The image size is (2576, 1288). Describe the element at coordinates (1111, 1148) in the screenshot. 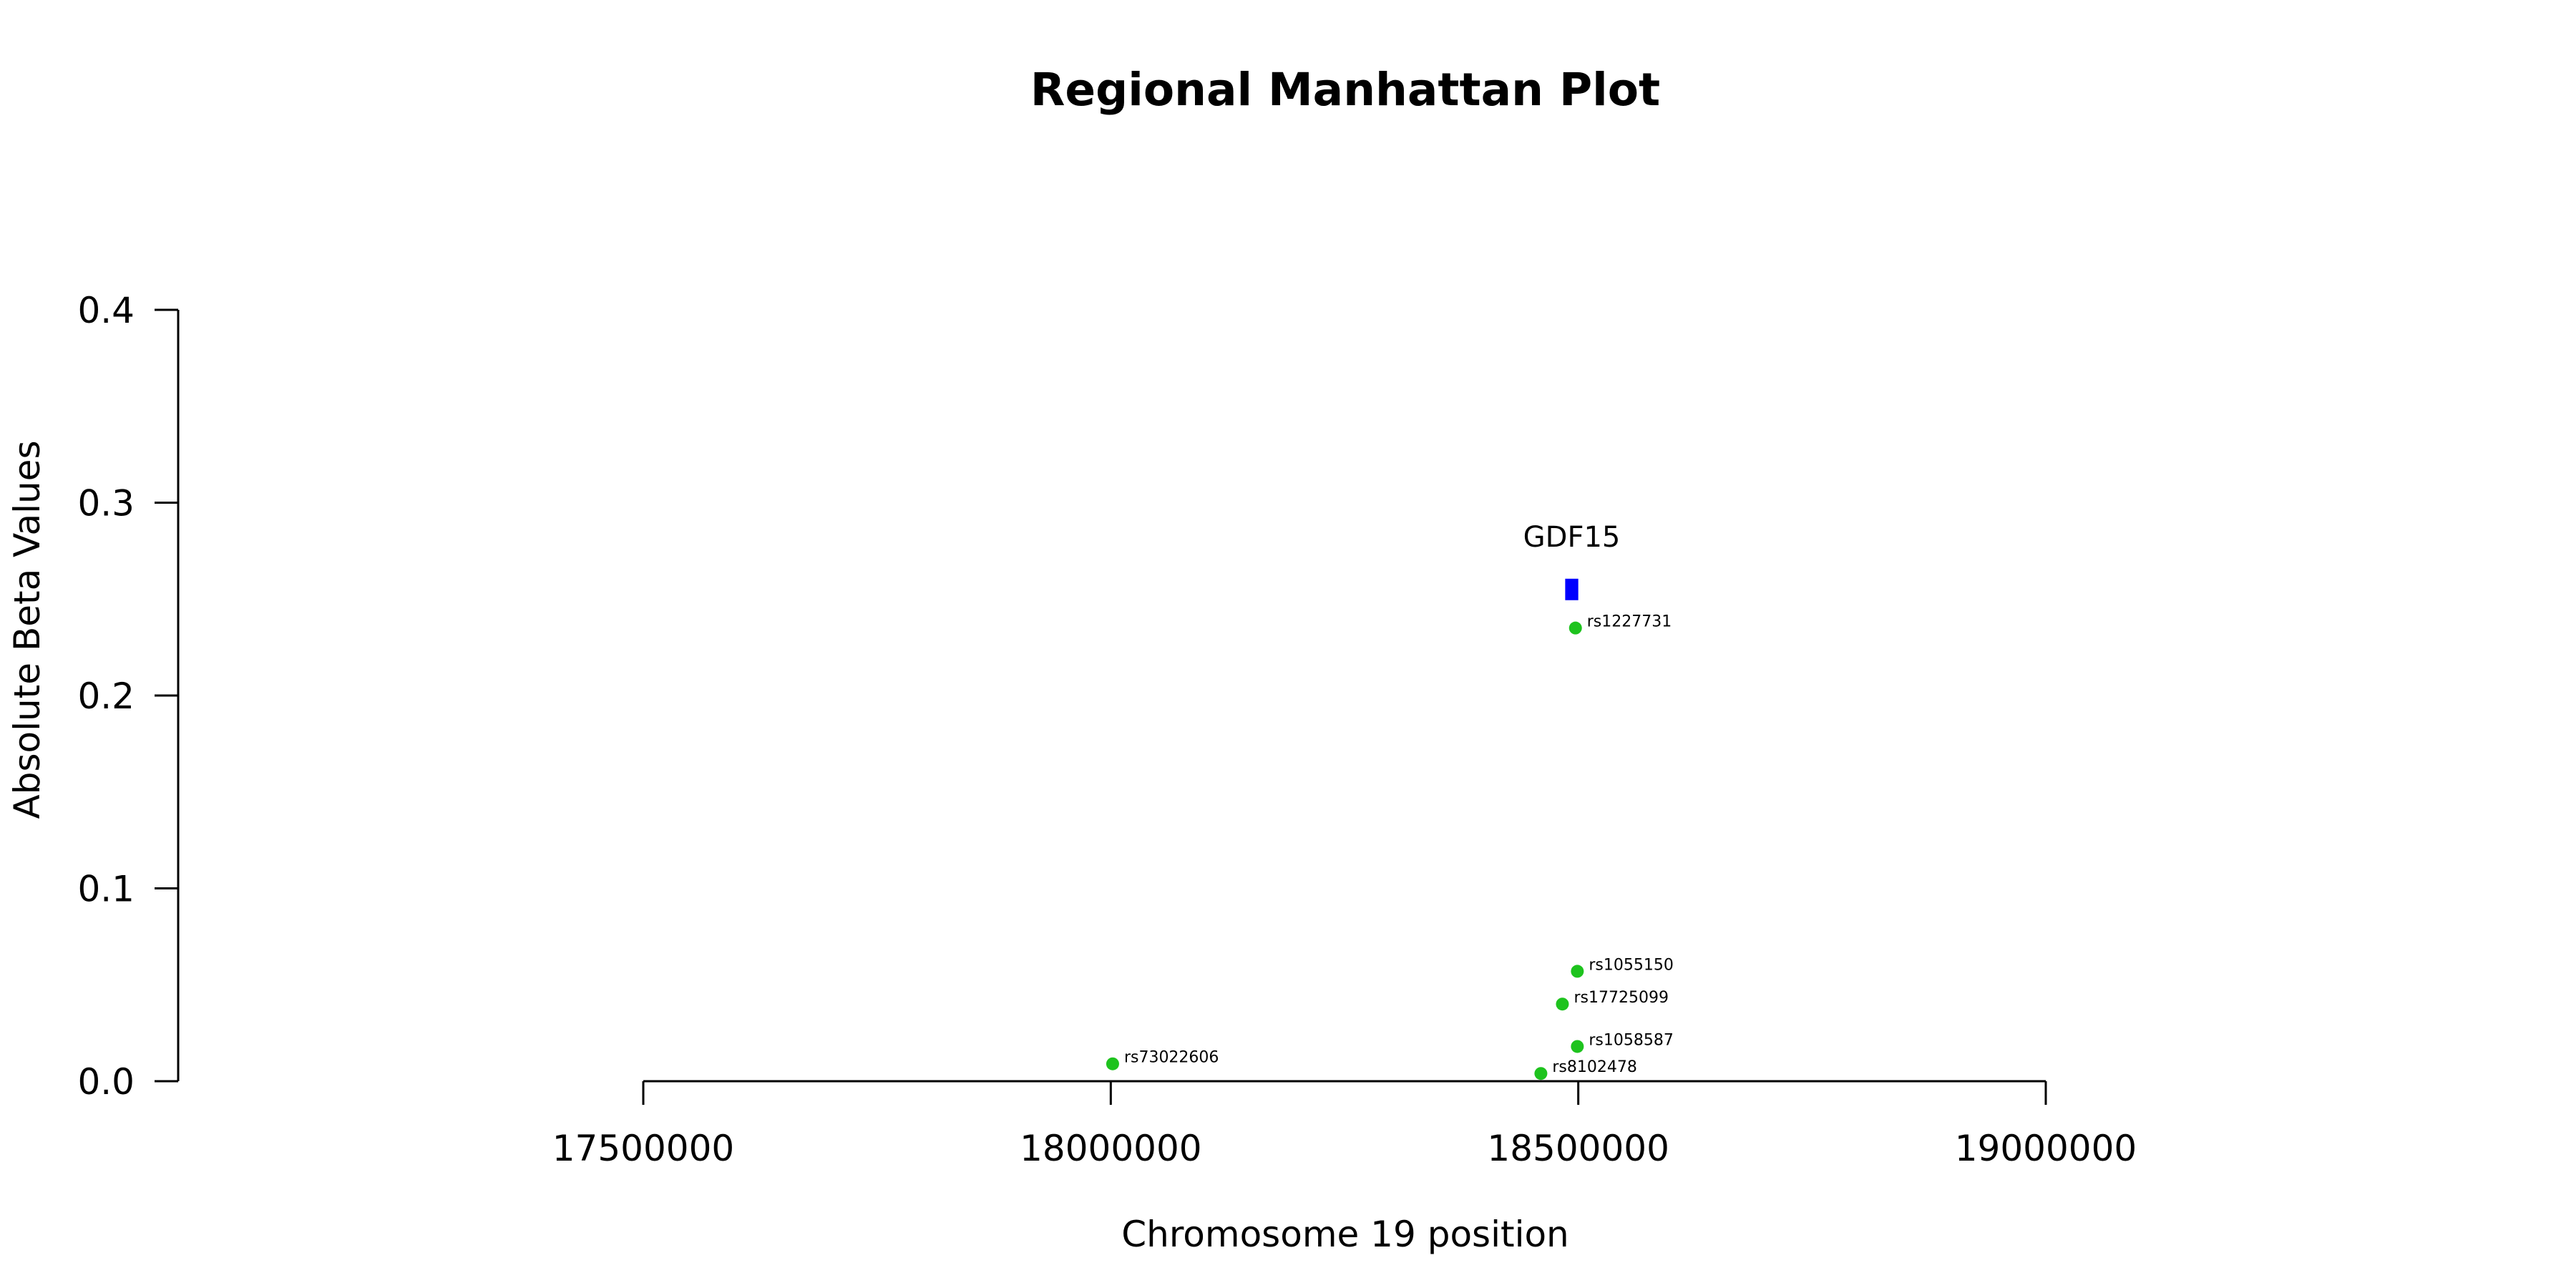

I see `x-tick-label: 18000000` at that location.